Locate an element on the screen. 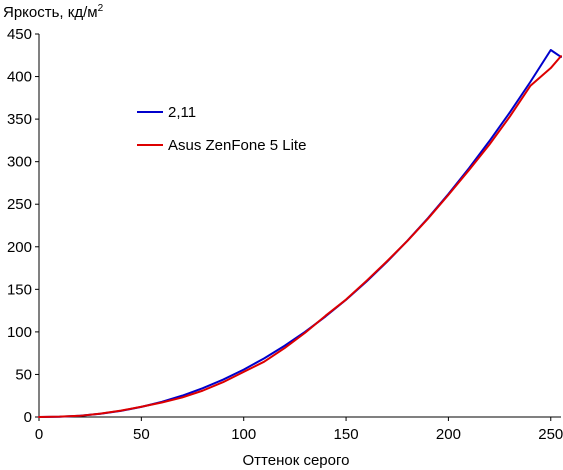 This screenshot has width=563, height=470. y-axis-title-text: Яркость, кд/м is located at coordinates (50, 12).